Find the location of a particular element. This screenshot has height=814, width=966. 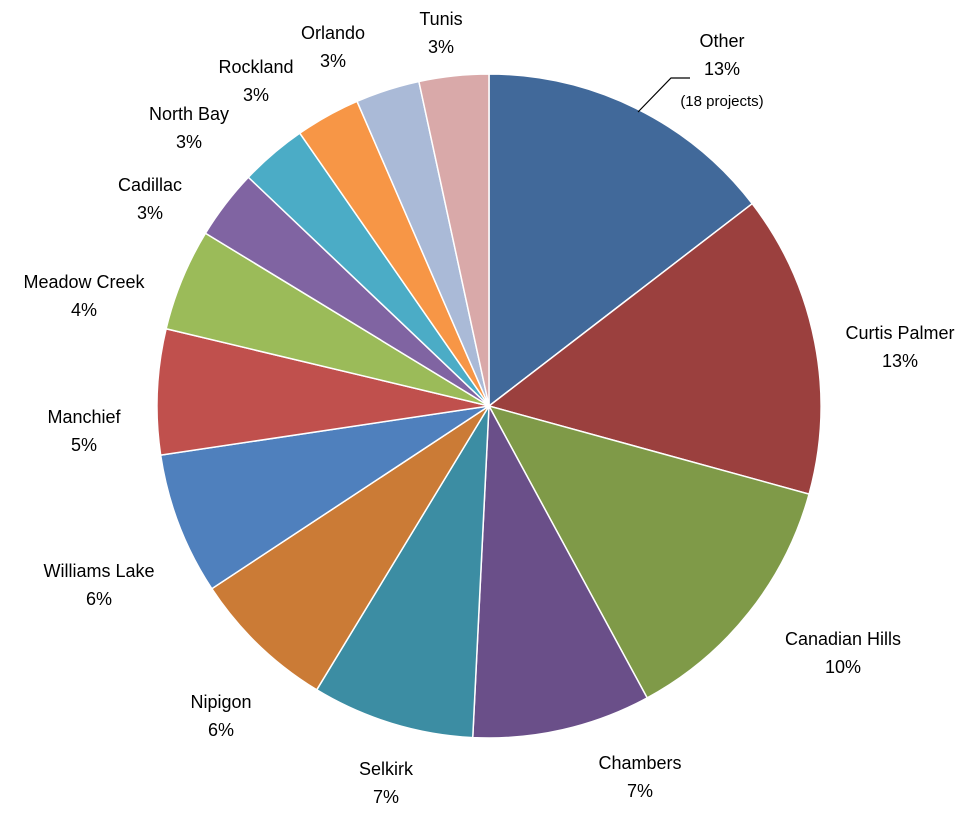

slice-name-other: Other is located at coordinates (721, 41).